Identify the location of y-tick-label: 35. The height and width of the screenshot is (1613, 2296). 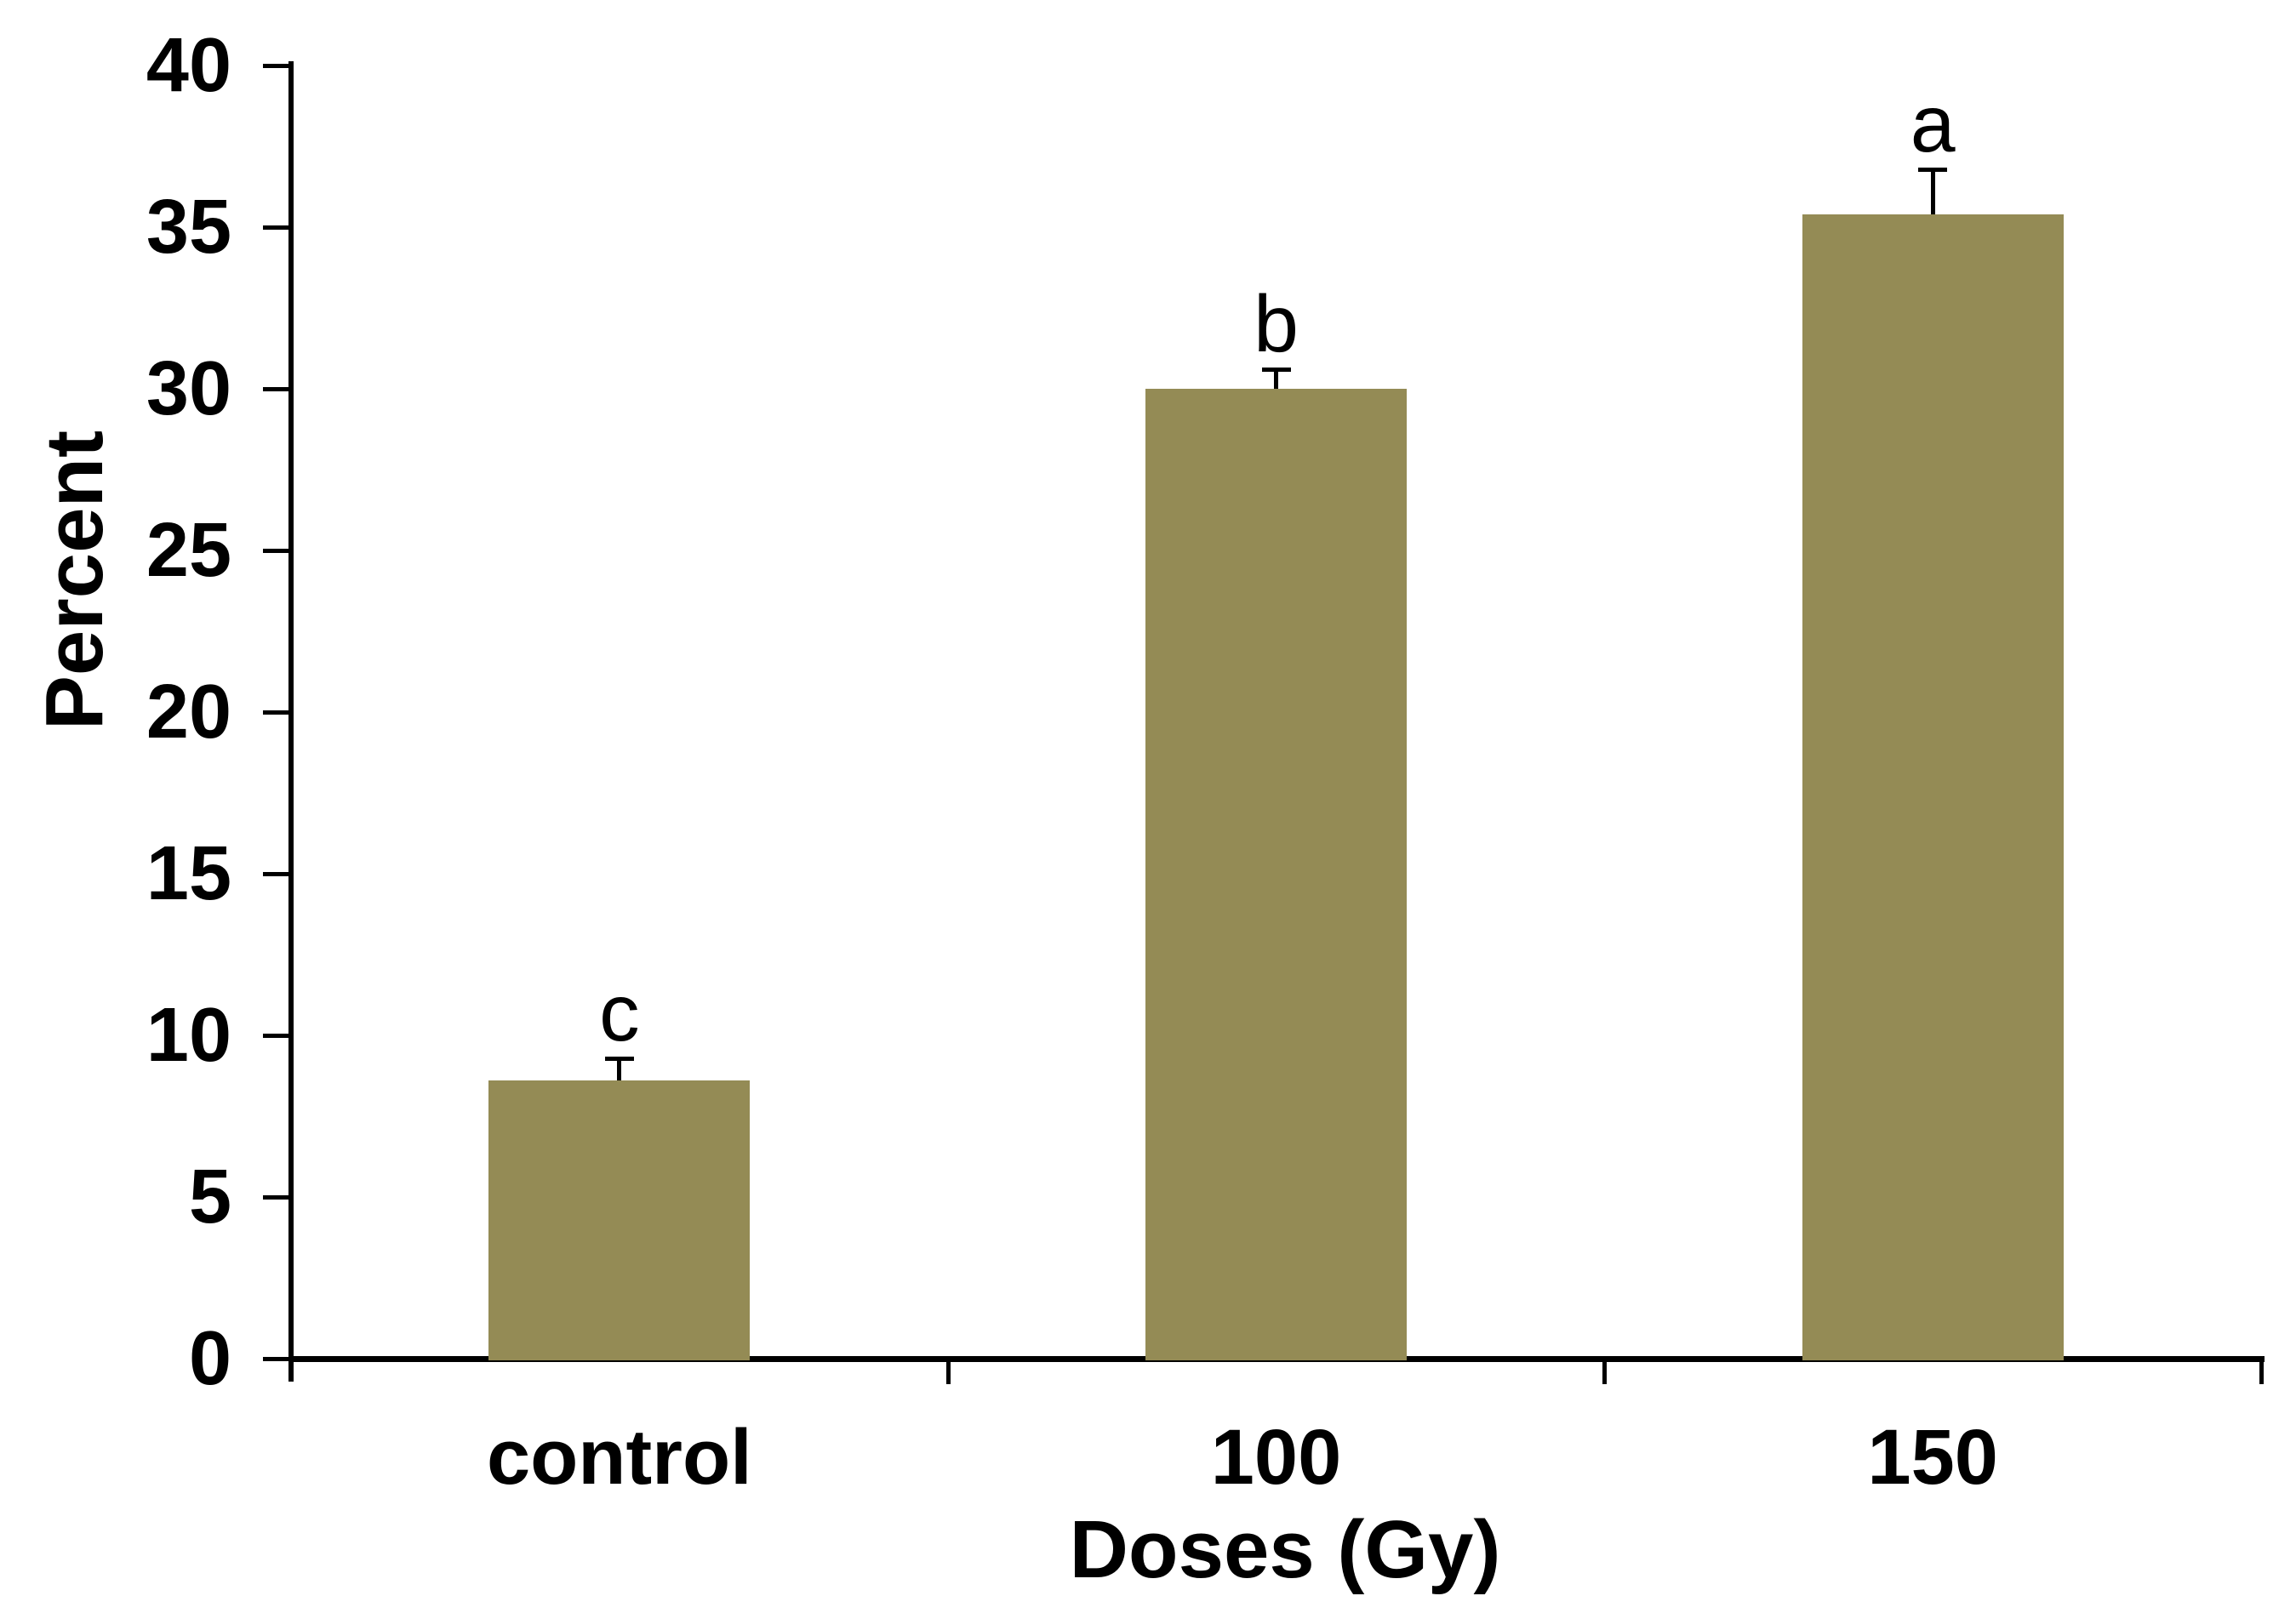
(188, 227).